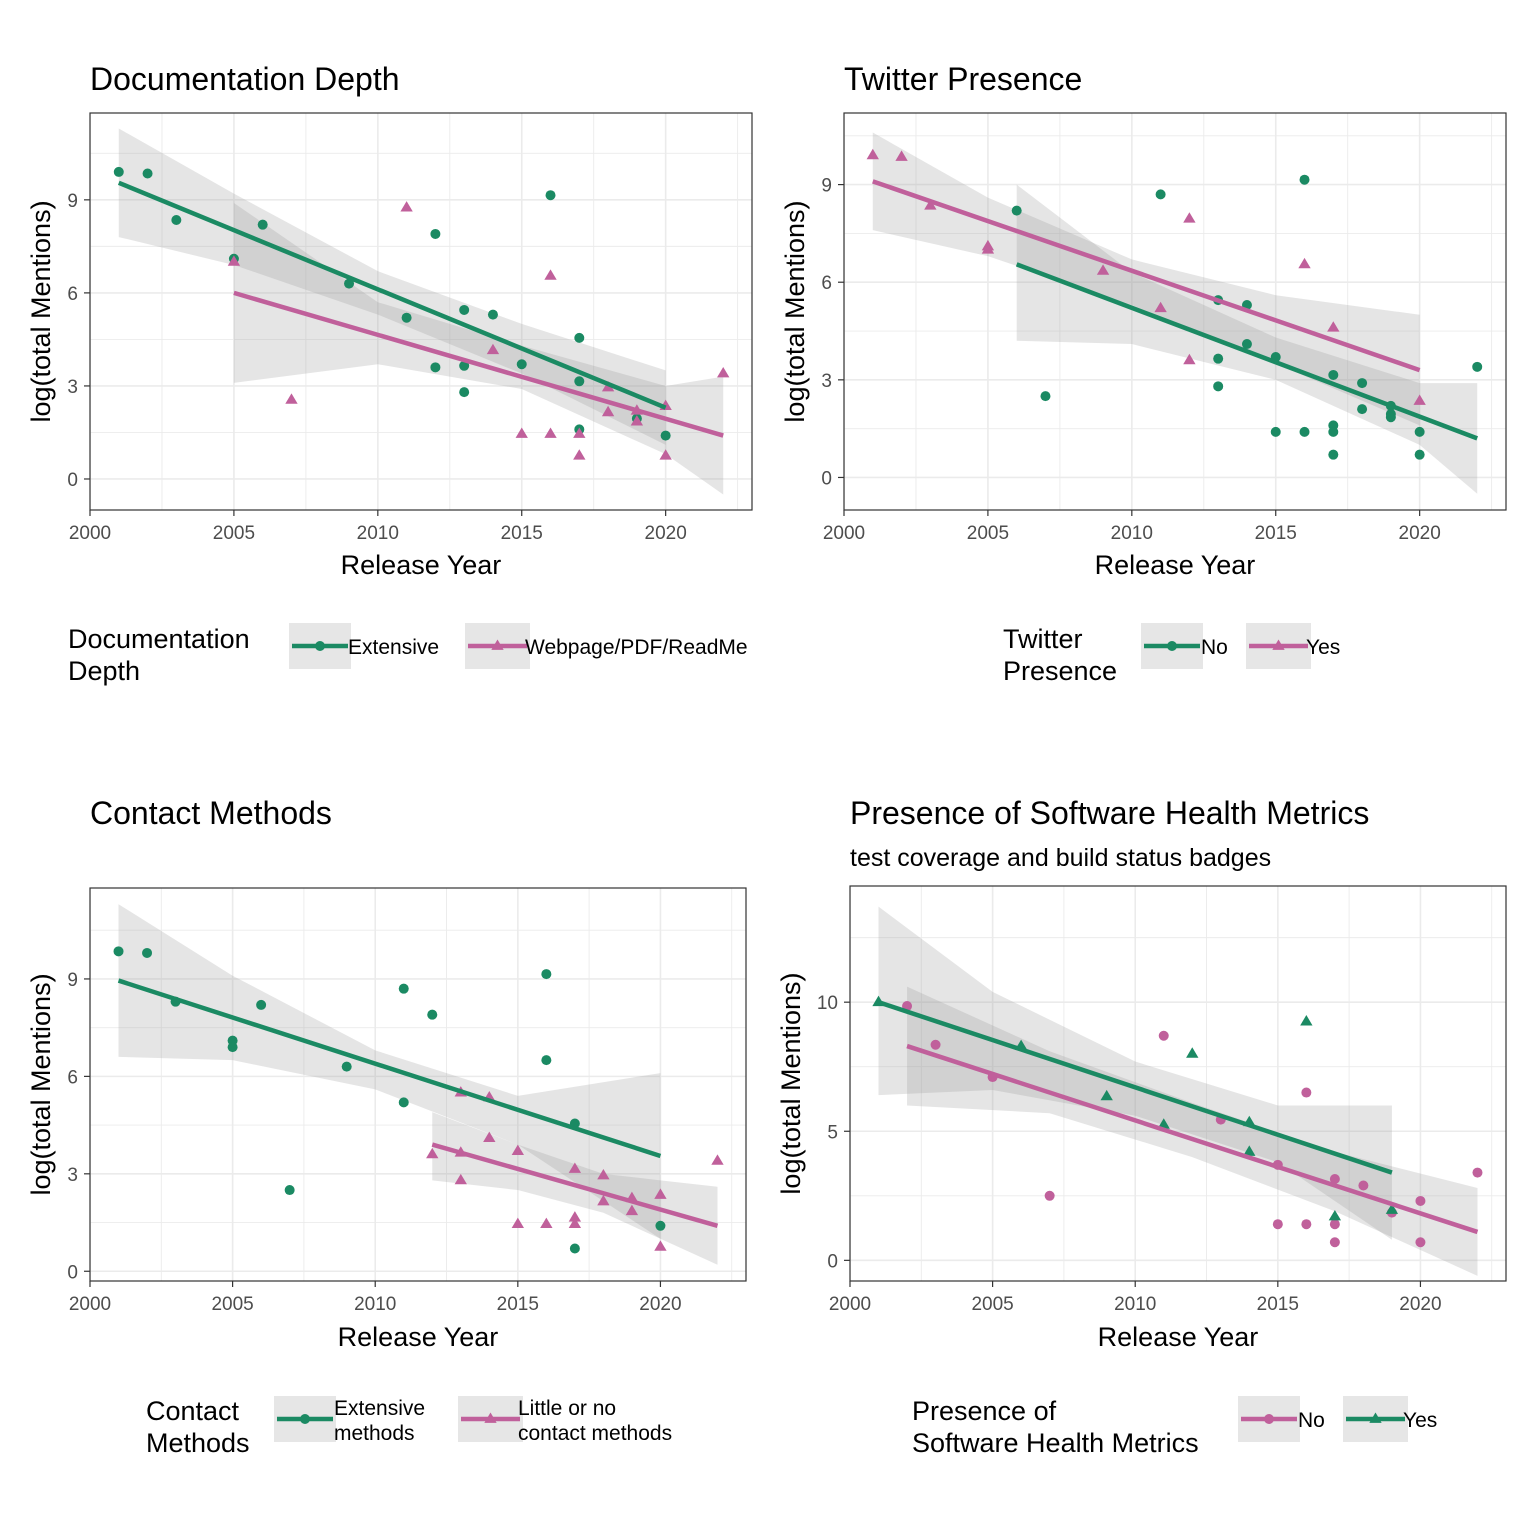 This screenshot has height=1536, width=1536. What do you see at coordinates (193, 1411) in the screenshot?
I see `legend-title: Contact` at bounding box center [193, 1411].